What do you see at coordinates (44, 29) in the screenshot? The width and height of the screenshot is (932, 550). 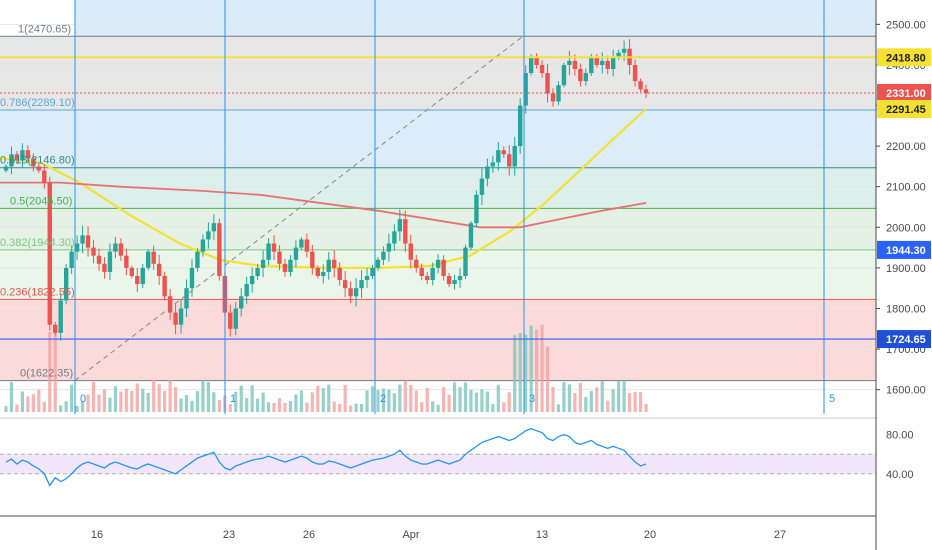 I see `fib-label-1: 1(2470.65)` at bounding box center [44, 29].